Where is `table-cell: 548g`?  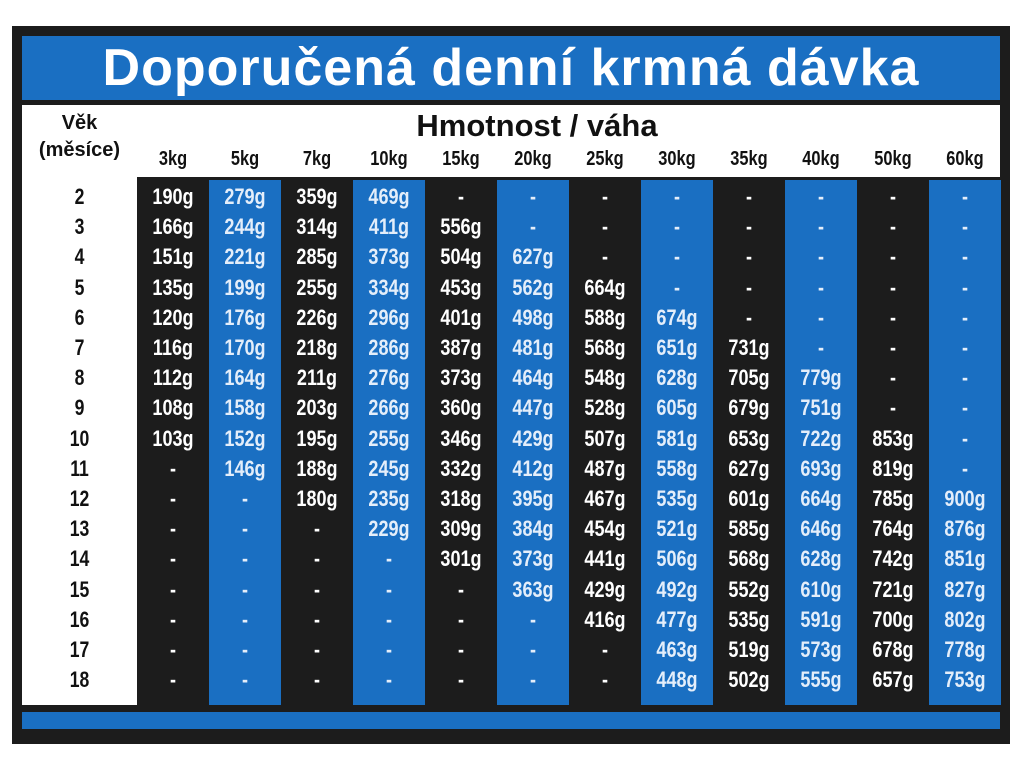 table-cell: 548g is located at coordinates (605, 378).